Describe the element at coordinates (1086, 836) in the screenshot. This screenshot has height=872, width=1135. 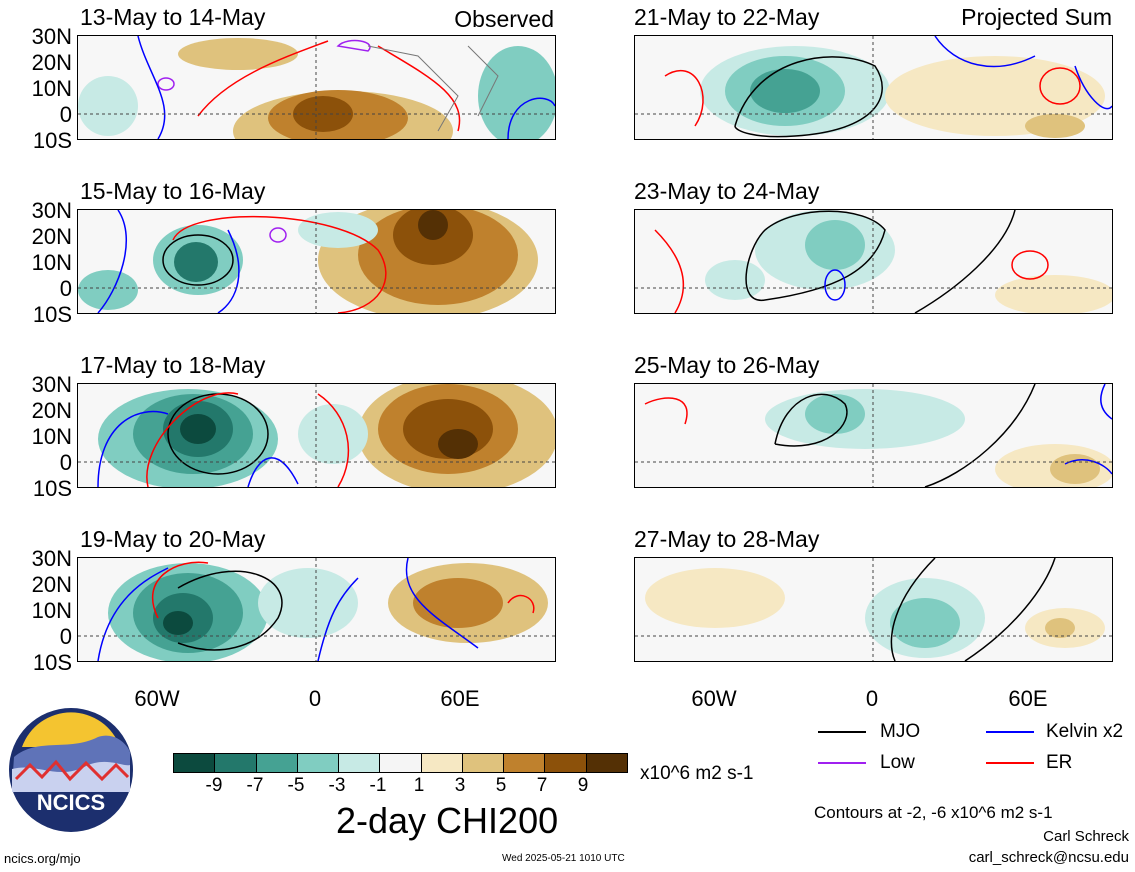
I see `author-name: Carl Schreck` at that location.